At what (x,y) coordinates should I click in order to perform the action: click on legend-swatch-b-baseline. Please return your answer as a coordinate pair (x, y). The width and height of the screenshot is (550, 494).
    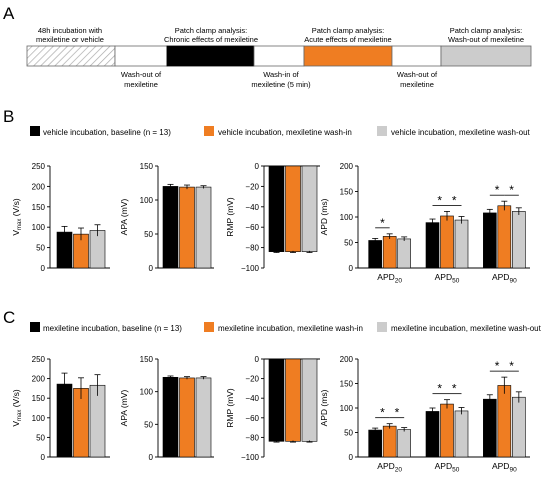
    Looking at the image, I should click on (35, 131).